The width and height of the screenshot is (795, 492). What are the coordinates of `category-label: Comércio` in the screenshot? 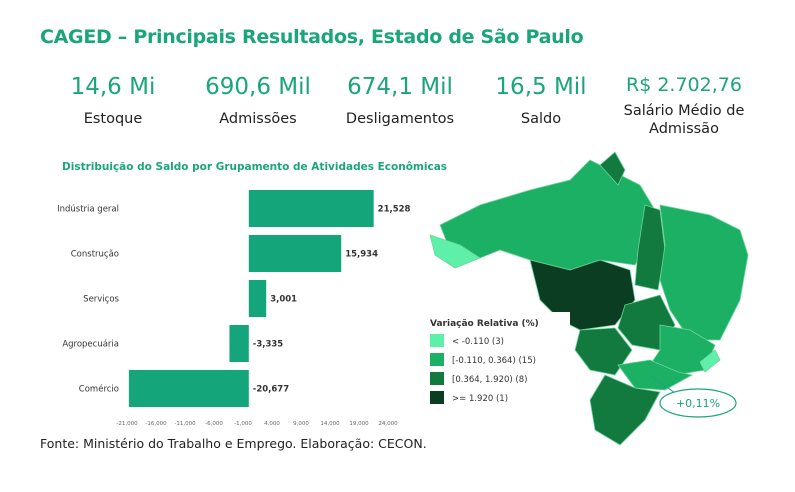 It's located at (99, 389).